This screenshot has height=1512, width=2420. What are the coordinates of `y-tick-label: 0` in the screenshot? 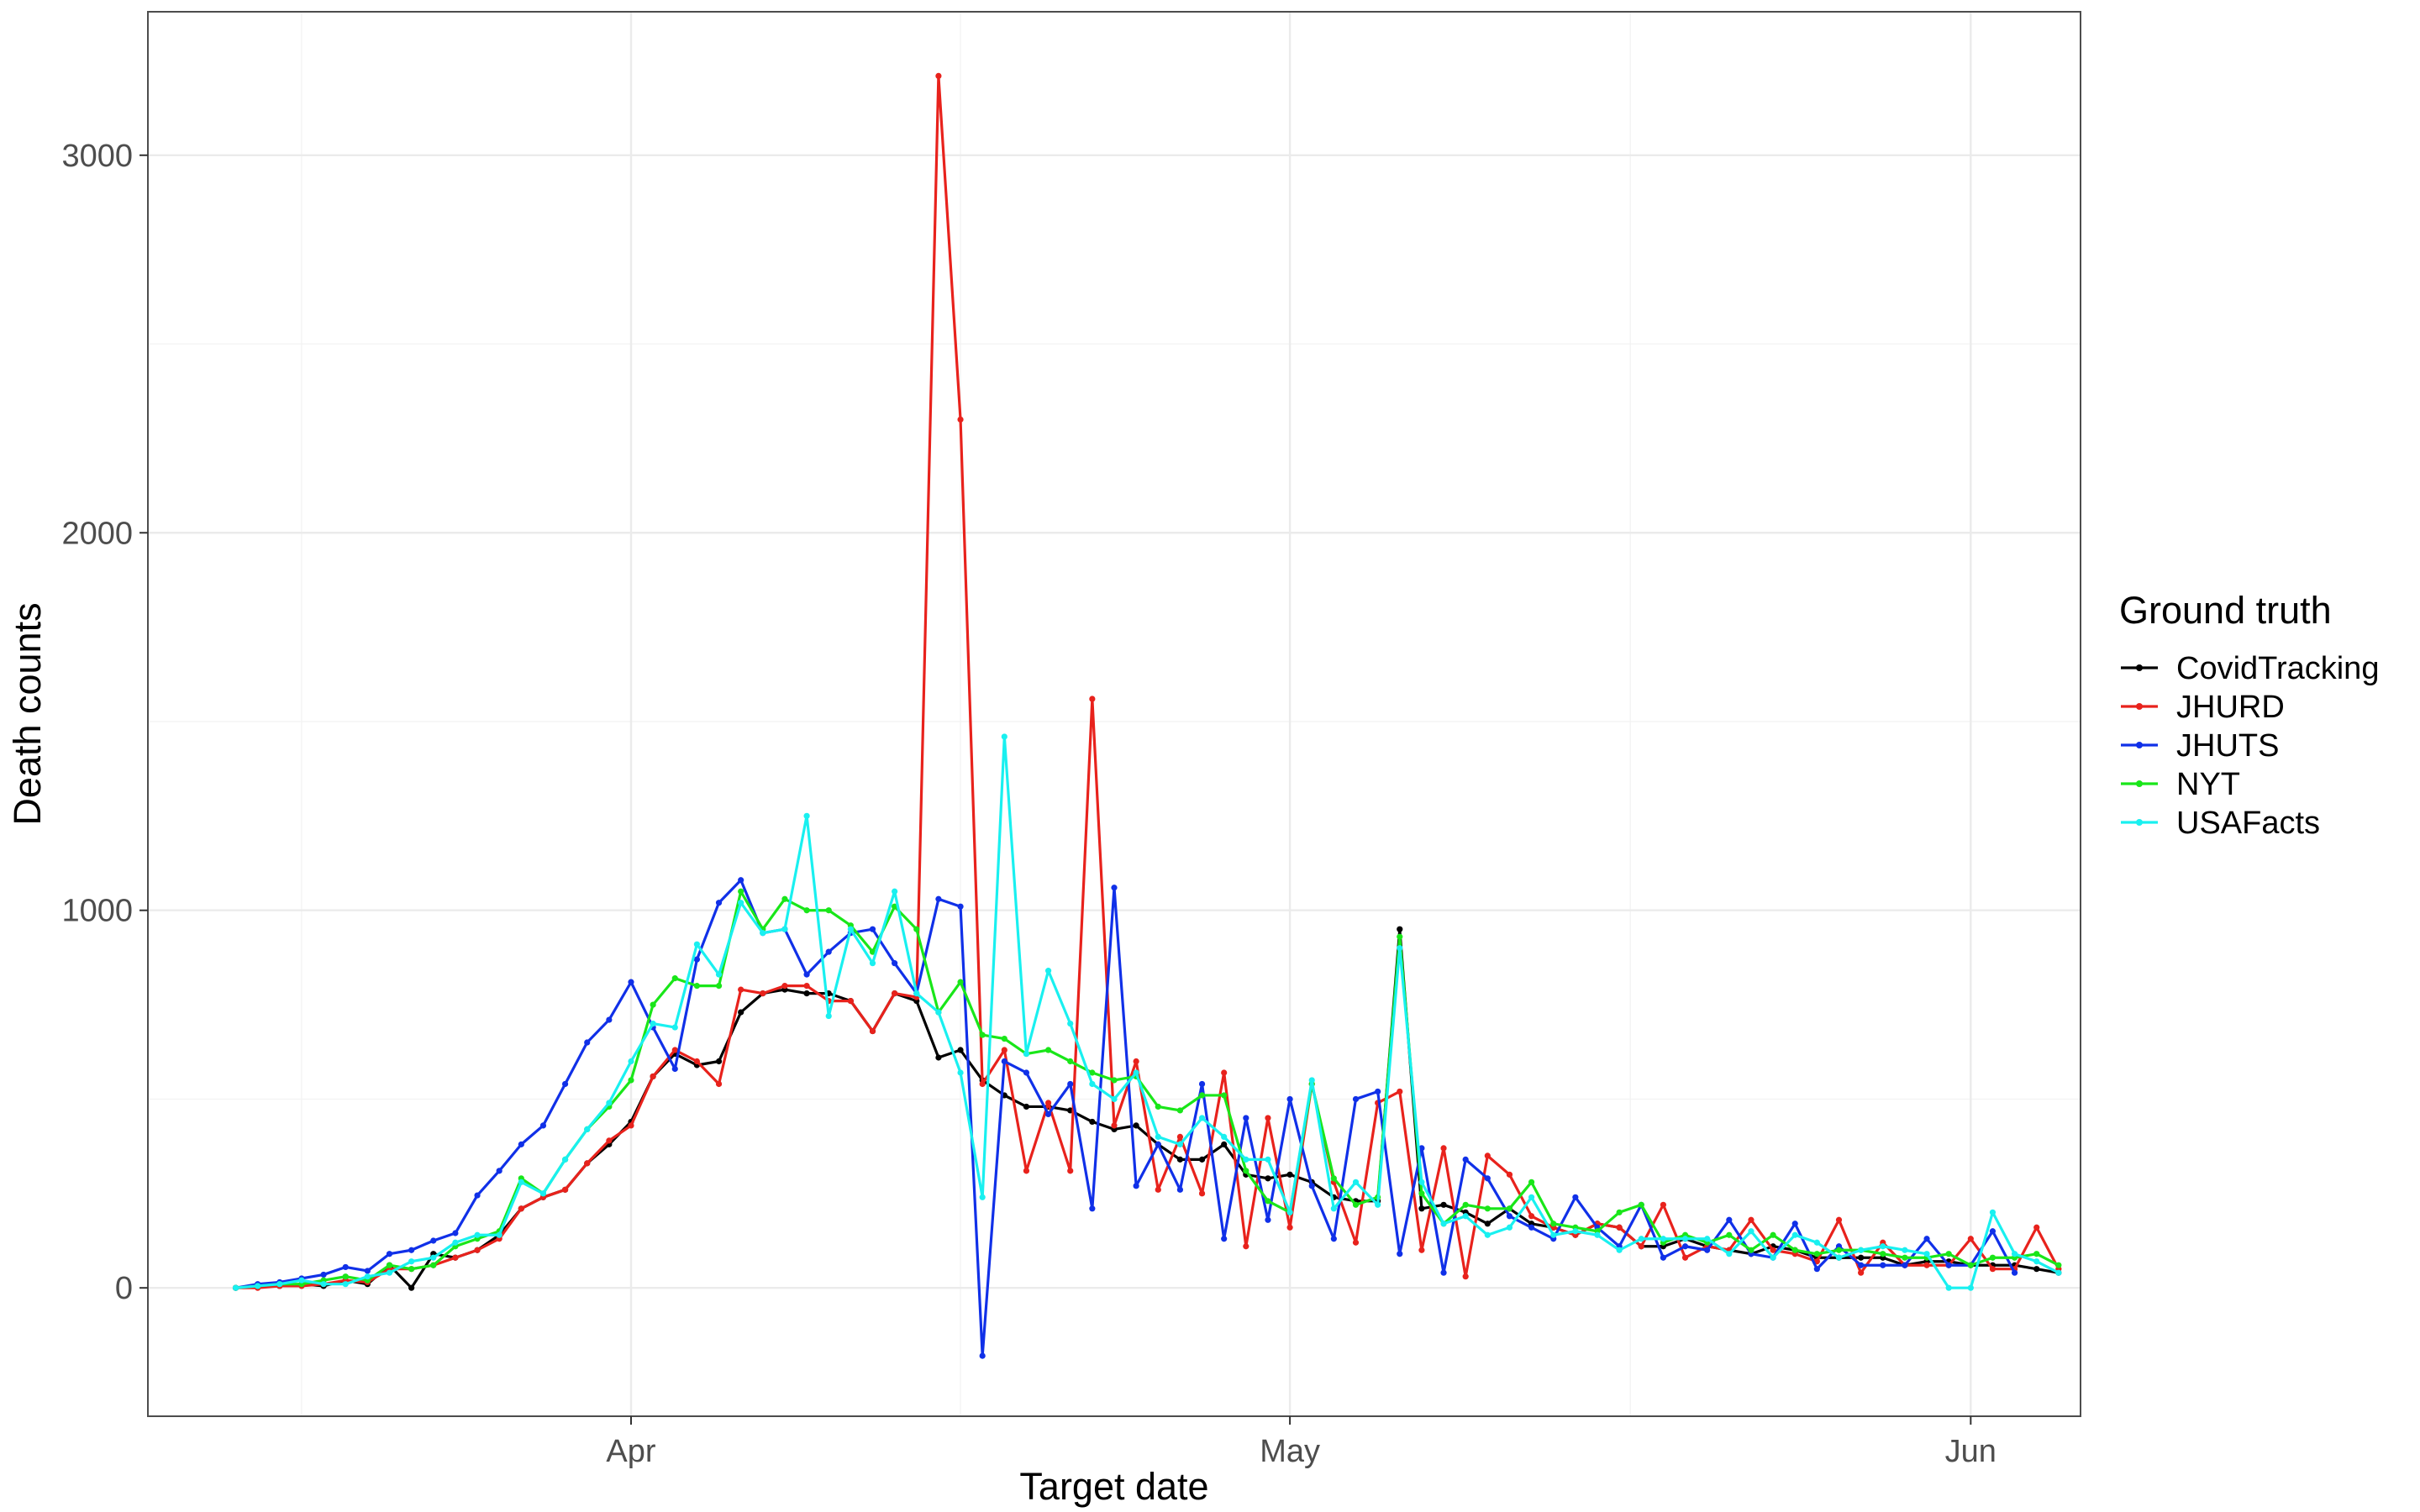 It's located at (124, 1288).